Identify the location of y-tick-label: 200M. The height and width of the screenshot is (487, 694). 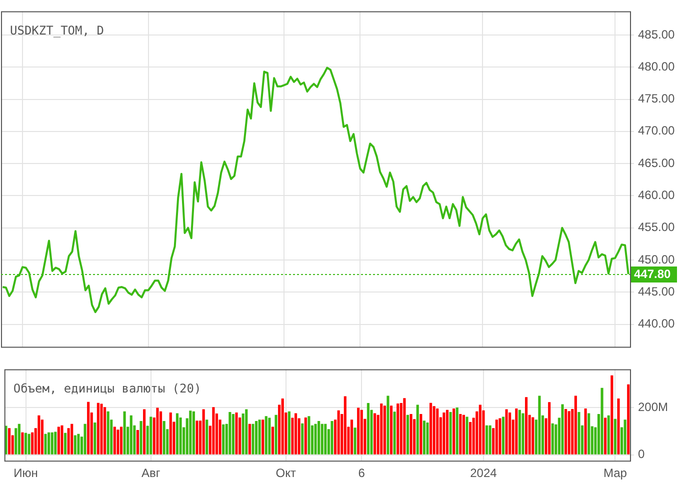
(653, 407).